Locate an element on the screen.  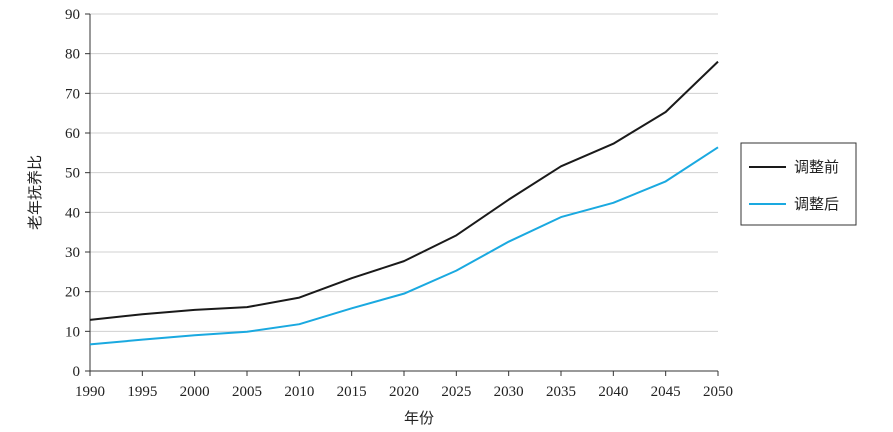
x-tick-label: 2000 is located at coordinates (195, 392).